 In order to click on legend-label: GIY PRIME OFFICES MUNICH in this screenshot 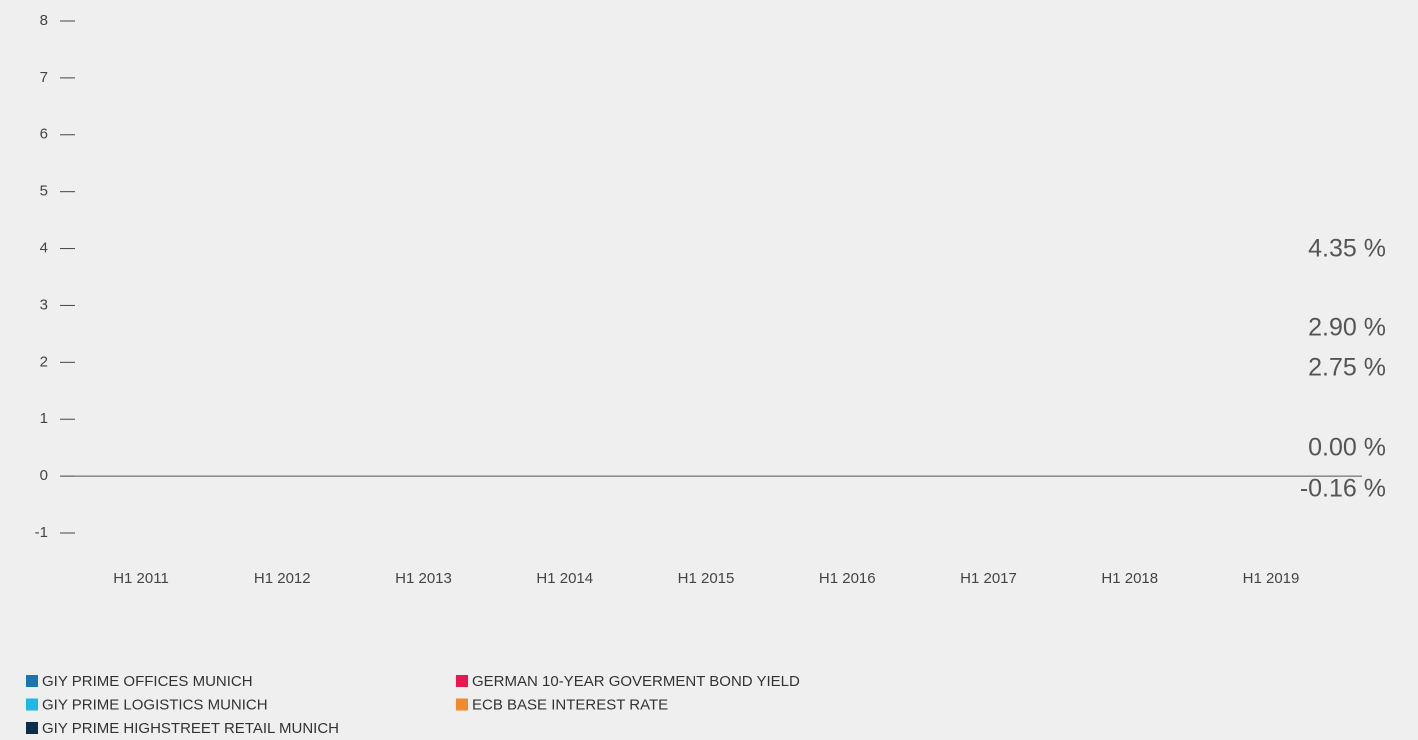, I will do `click(147, 681)`.